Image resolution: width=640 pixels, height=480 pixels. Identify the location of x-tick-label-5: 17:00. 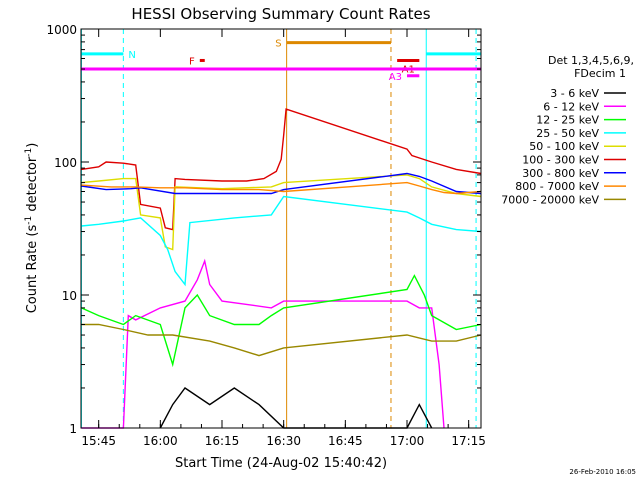
(407, 441).